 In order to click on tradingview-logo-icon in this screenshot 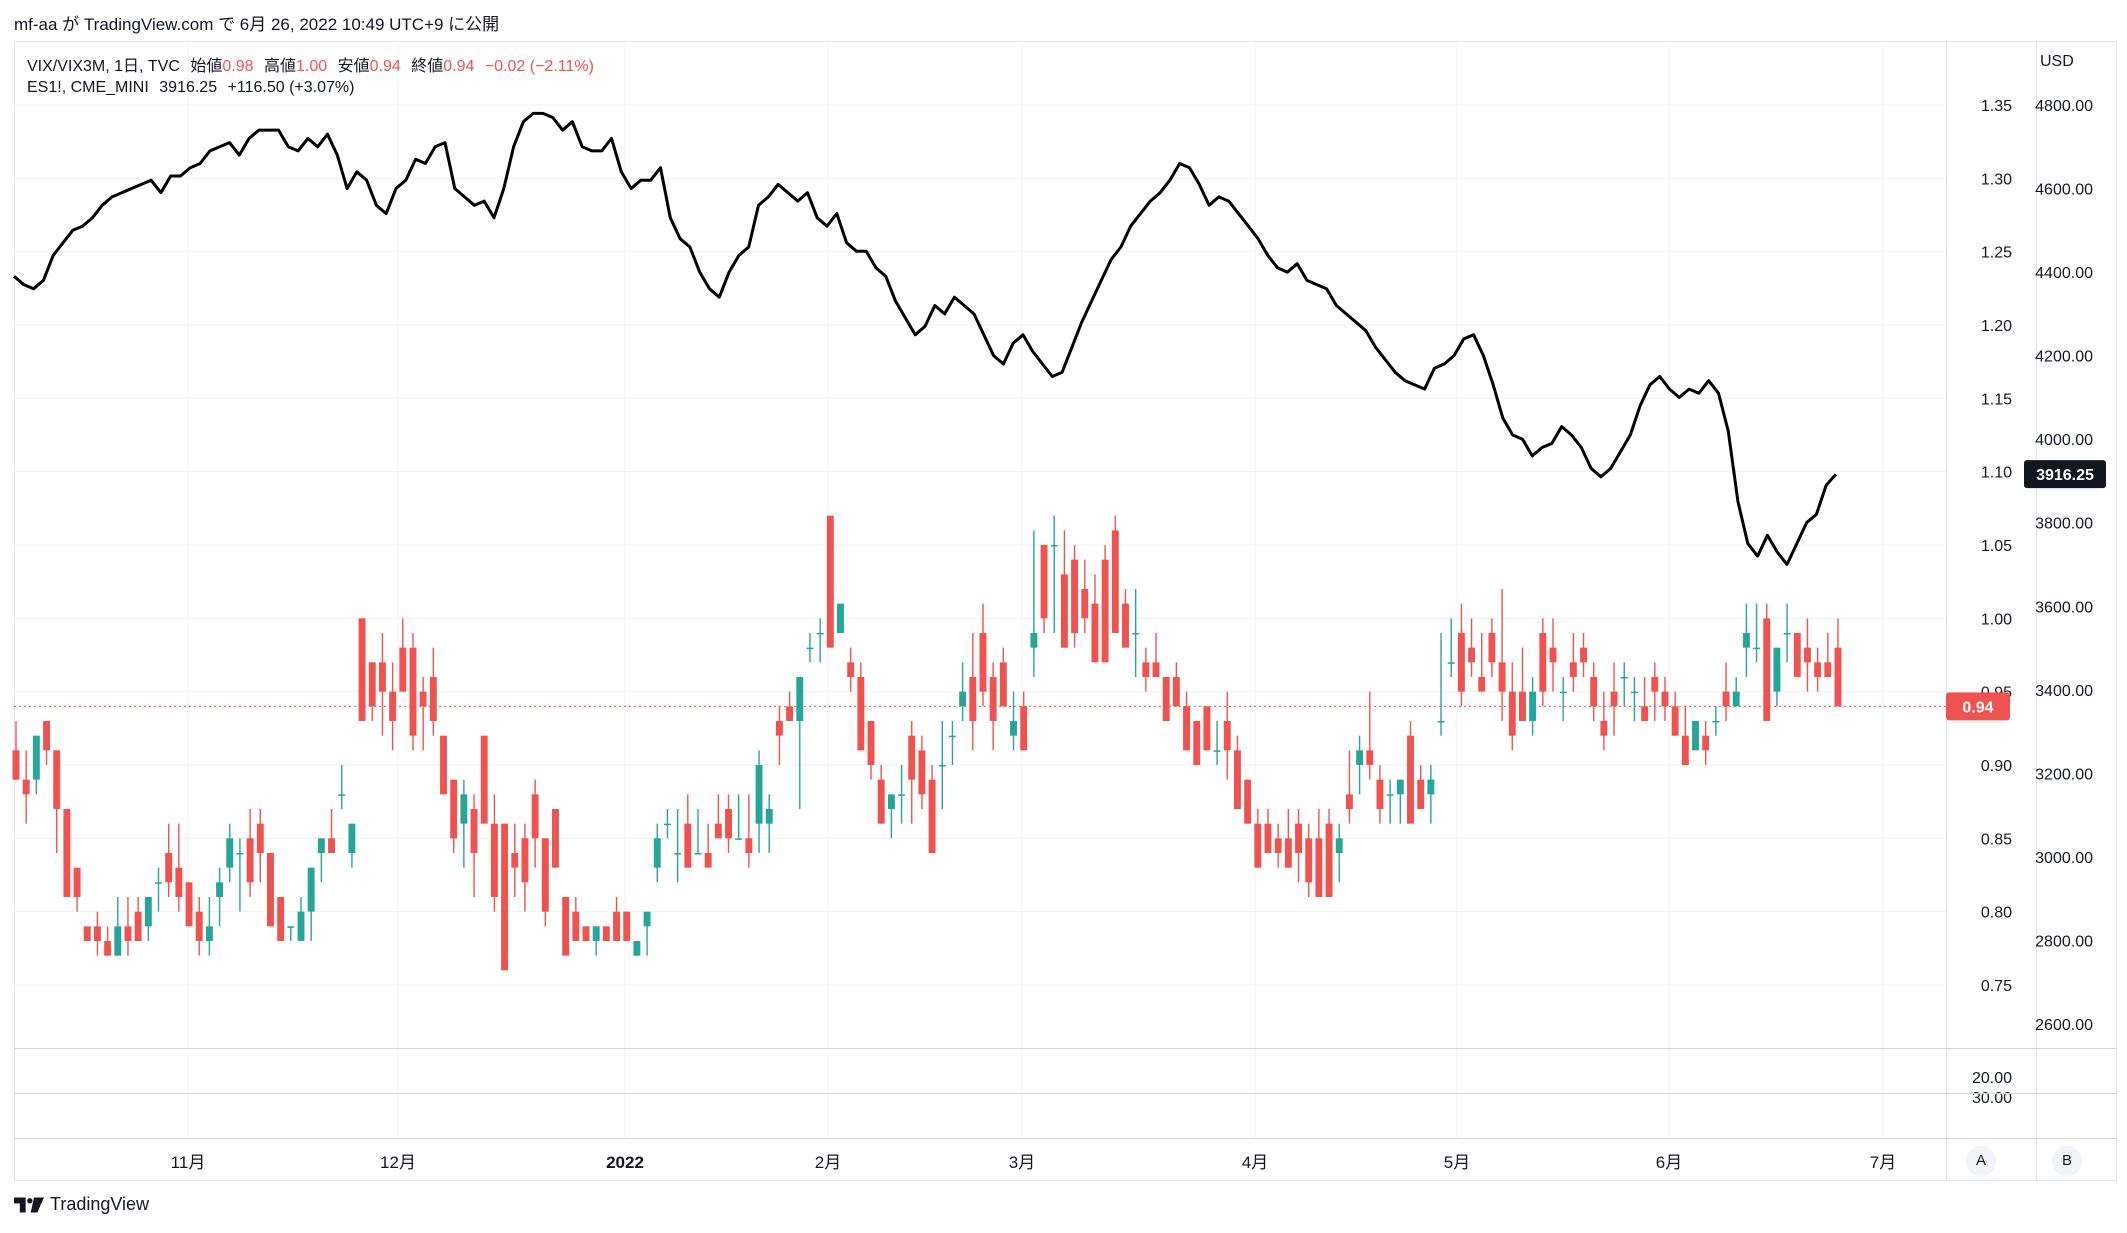, I will do `click(29, 1204)`.